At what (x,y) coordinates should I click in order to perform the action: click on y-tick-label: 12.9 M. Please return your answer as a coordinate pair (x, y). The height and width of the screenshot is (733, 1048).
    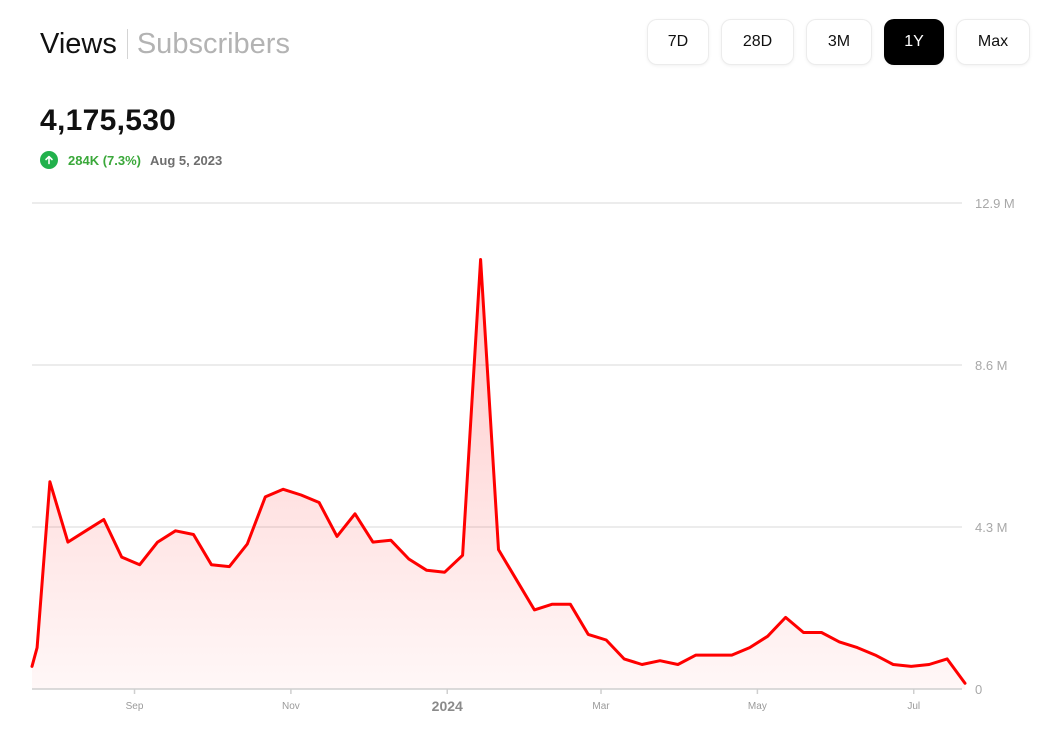
    Looking at the image, I should click on (995, 203).